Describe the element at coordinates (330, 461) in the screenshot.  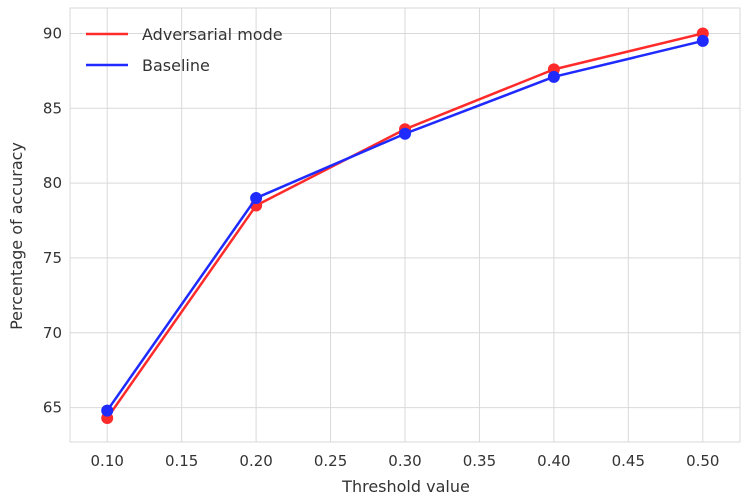
I see `x-tick-label: 0.25` at that location.